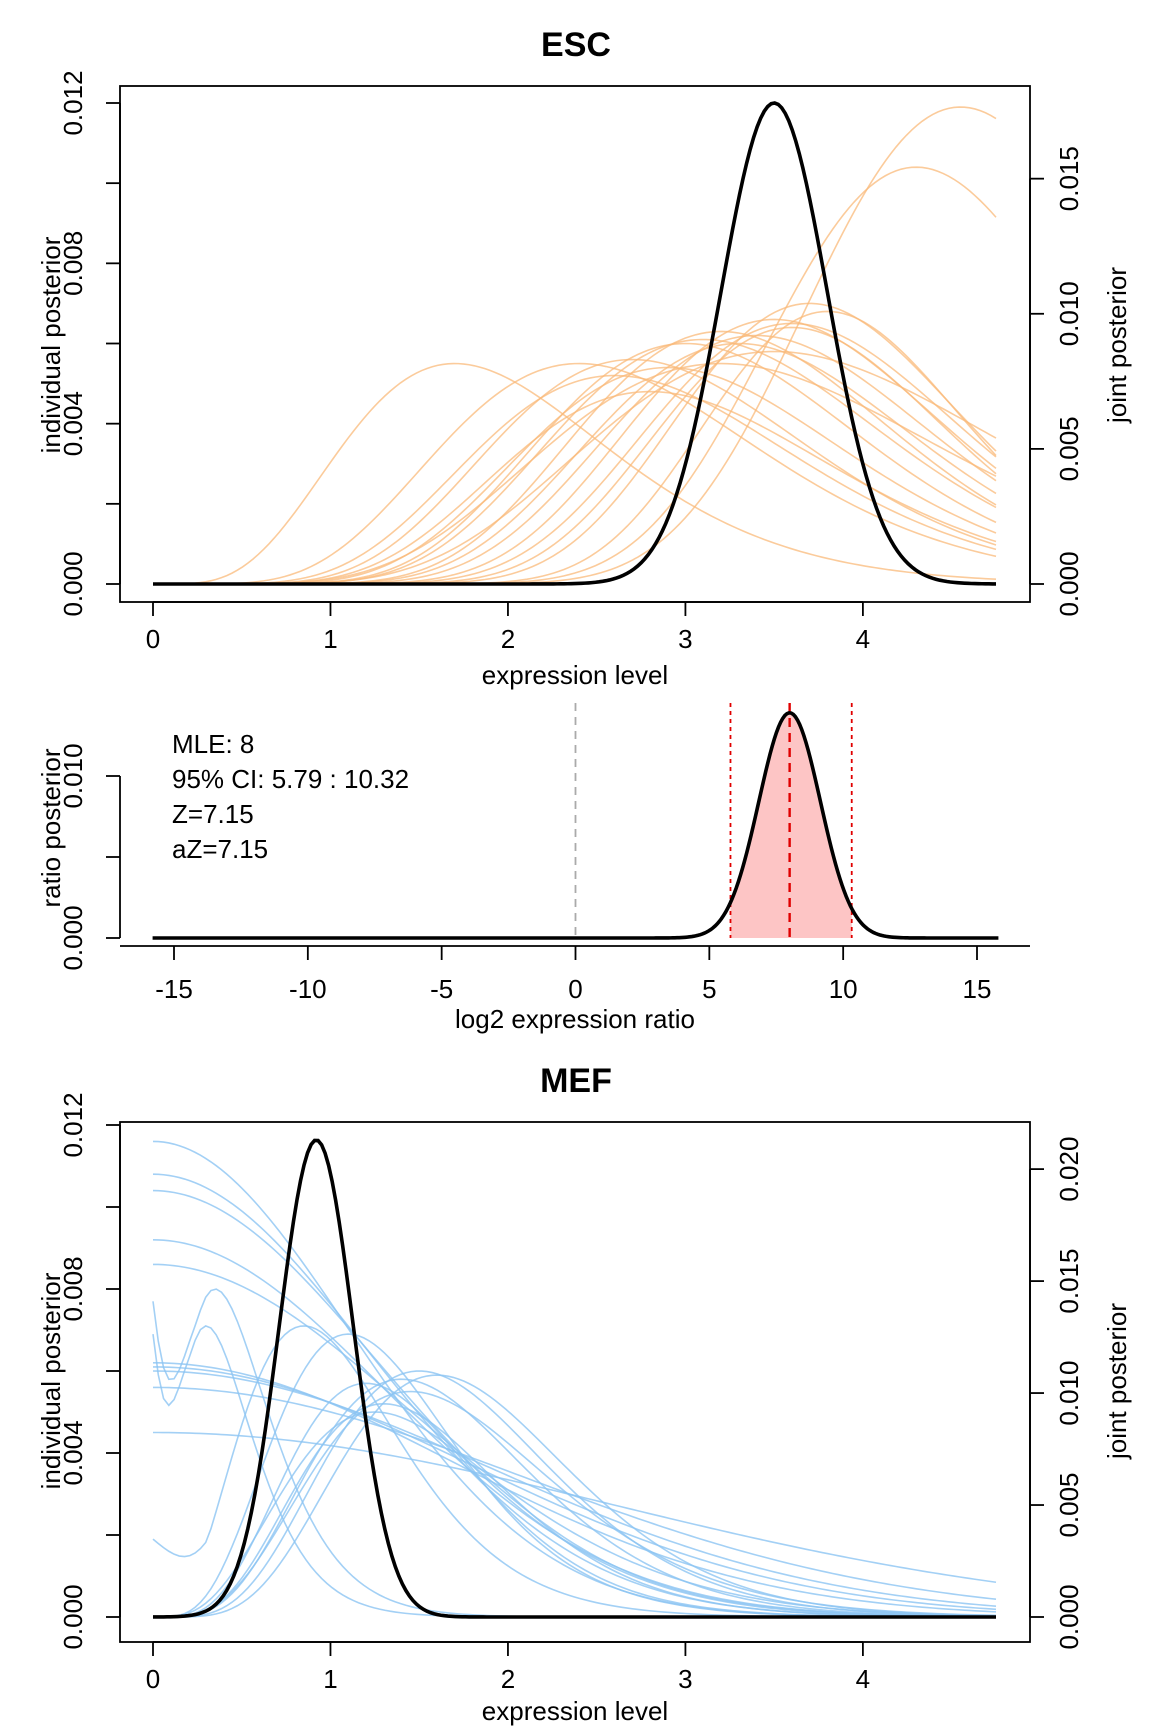 The height and width of the screenshot is (1728, 1152). Describe the element at coordinates (220, 849) in the screenshot. I see `annotation-az: aZ=7.15` at that location.